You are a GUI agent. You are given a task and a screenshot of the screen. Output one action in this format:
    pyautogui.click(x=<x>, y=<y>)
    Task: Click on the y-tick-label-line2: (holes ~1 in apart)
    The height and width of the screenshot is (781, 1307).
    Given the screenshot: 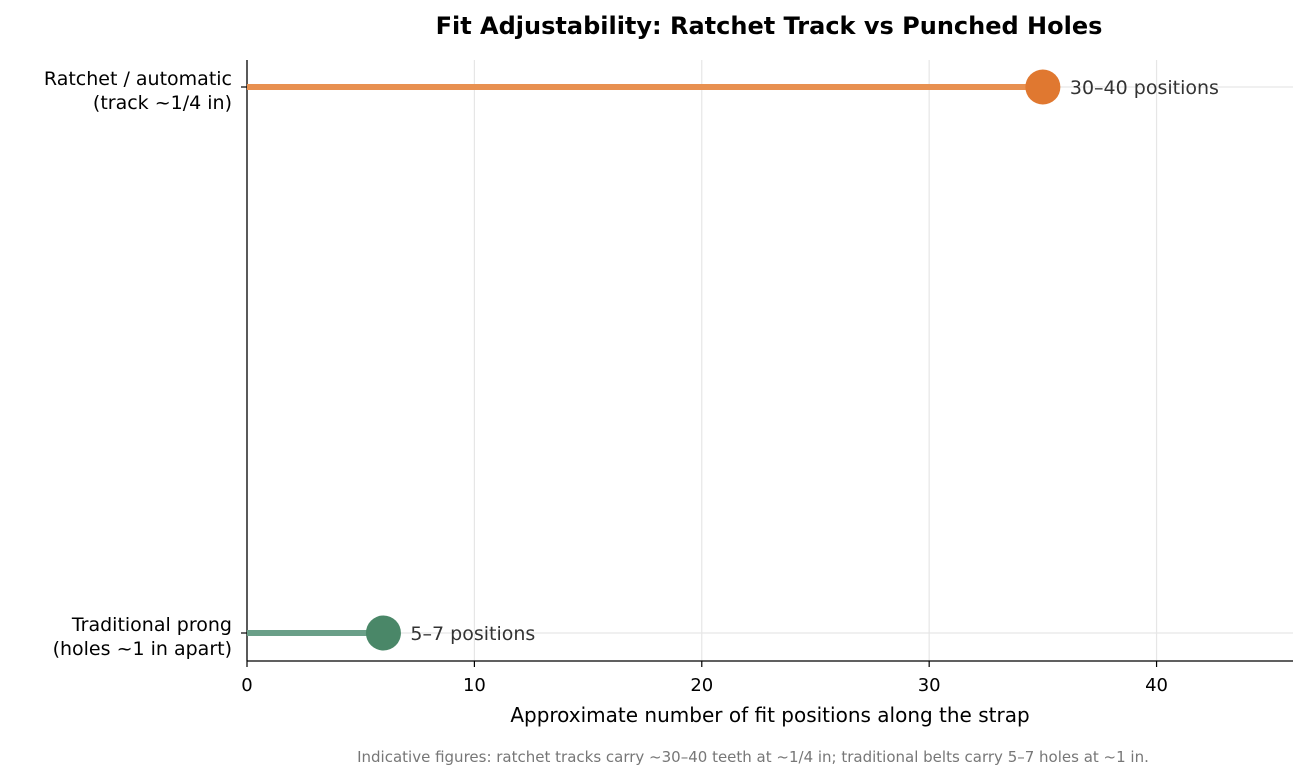 What is the action you would take?
    pyautogui.click(x=142, y=649)
    